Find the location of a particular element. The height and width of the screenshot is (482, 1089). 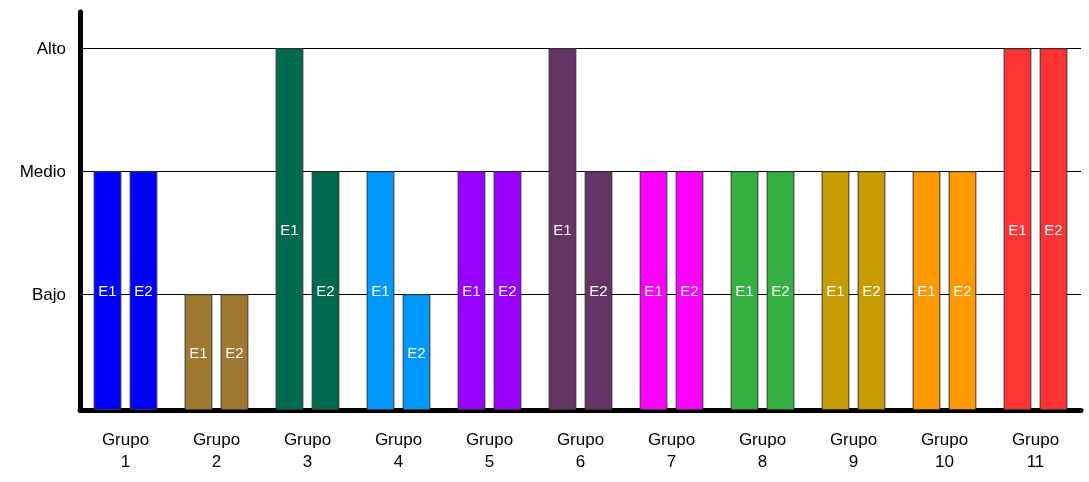

x-tick-label: Grupo 2 is located at coordinates (216, 450).